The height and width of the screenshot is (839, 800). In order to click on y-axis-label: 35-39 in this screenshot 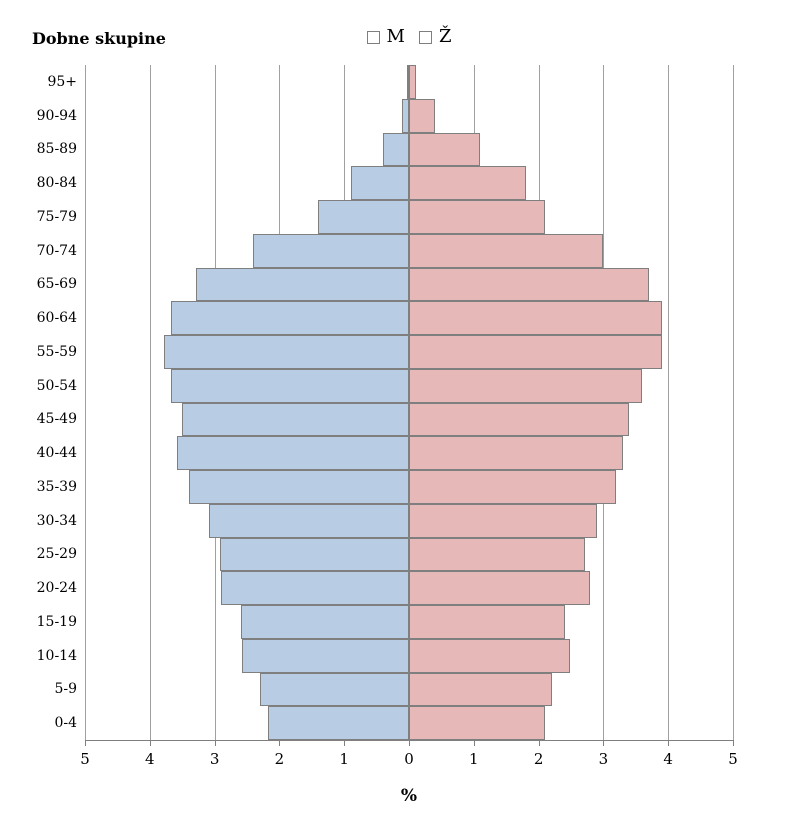, I will do `click(56, 486)`.